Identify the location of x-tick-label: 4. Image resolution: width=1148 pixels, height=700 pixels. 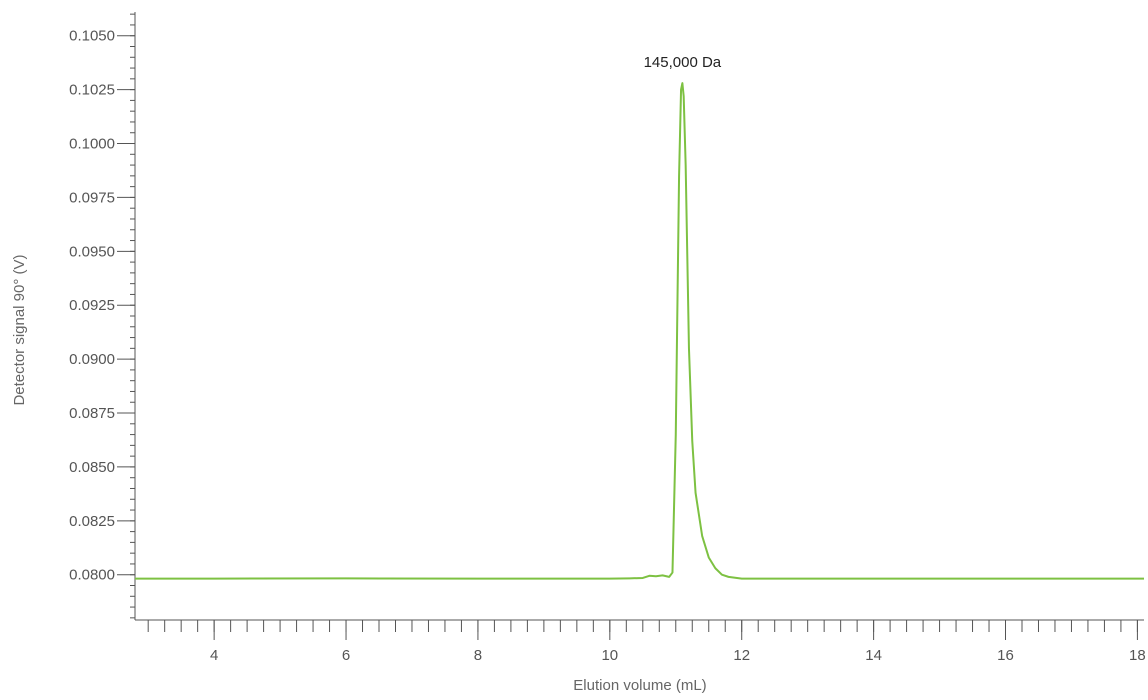
(214, 655).